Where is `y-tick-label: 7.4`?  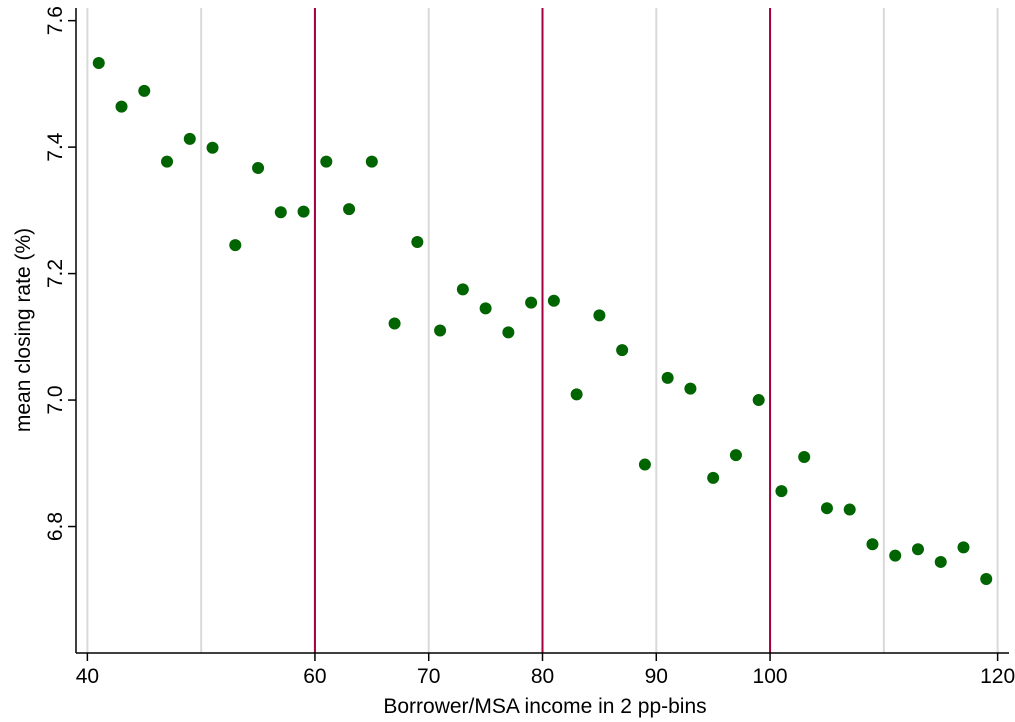
y-tick-label: 7.4 is located at coordinates (55, 147).